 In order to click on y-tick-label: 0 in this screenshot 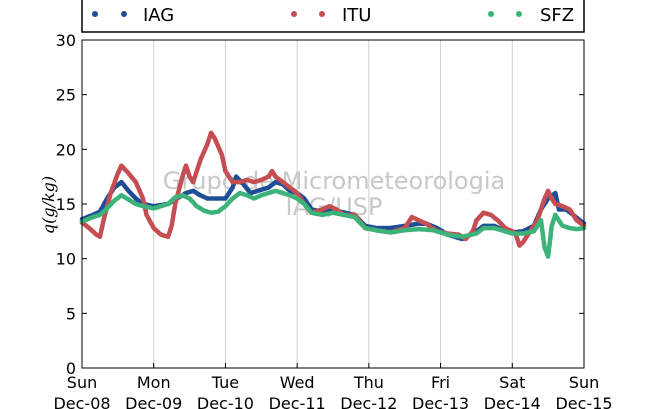, I will do `click(71, 368)`.